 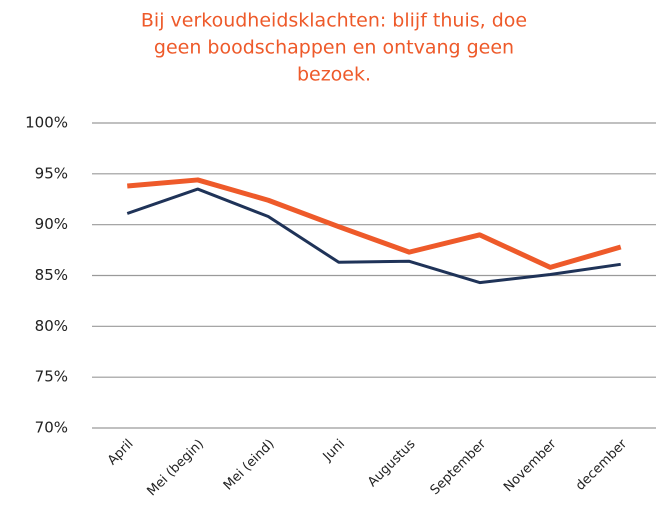 What do you see at coordinates (334, 75) in the screenshot?
I see `chart-title: bezoek.` at bounding box center [334, 75].